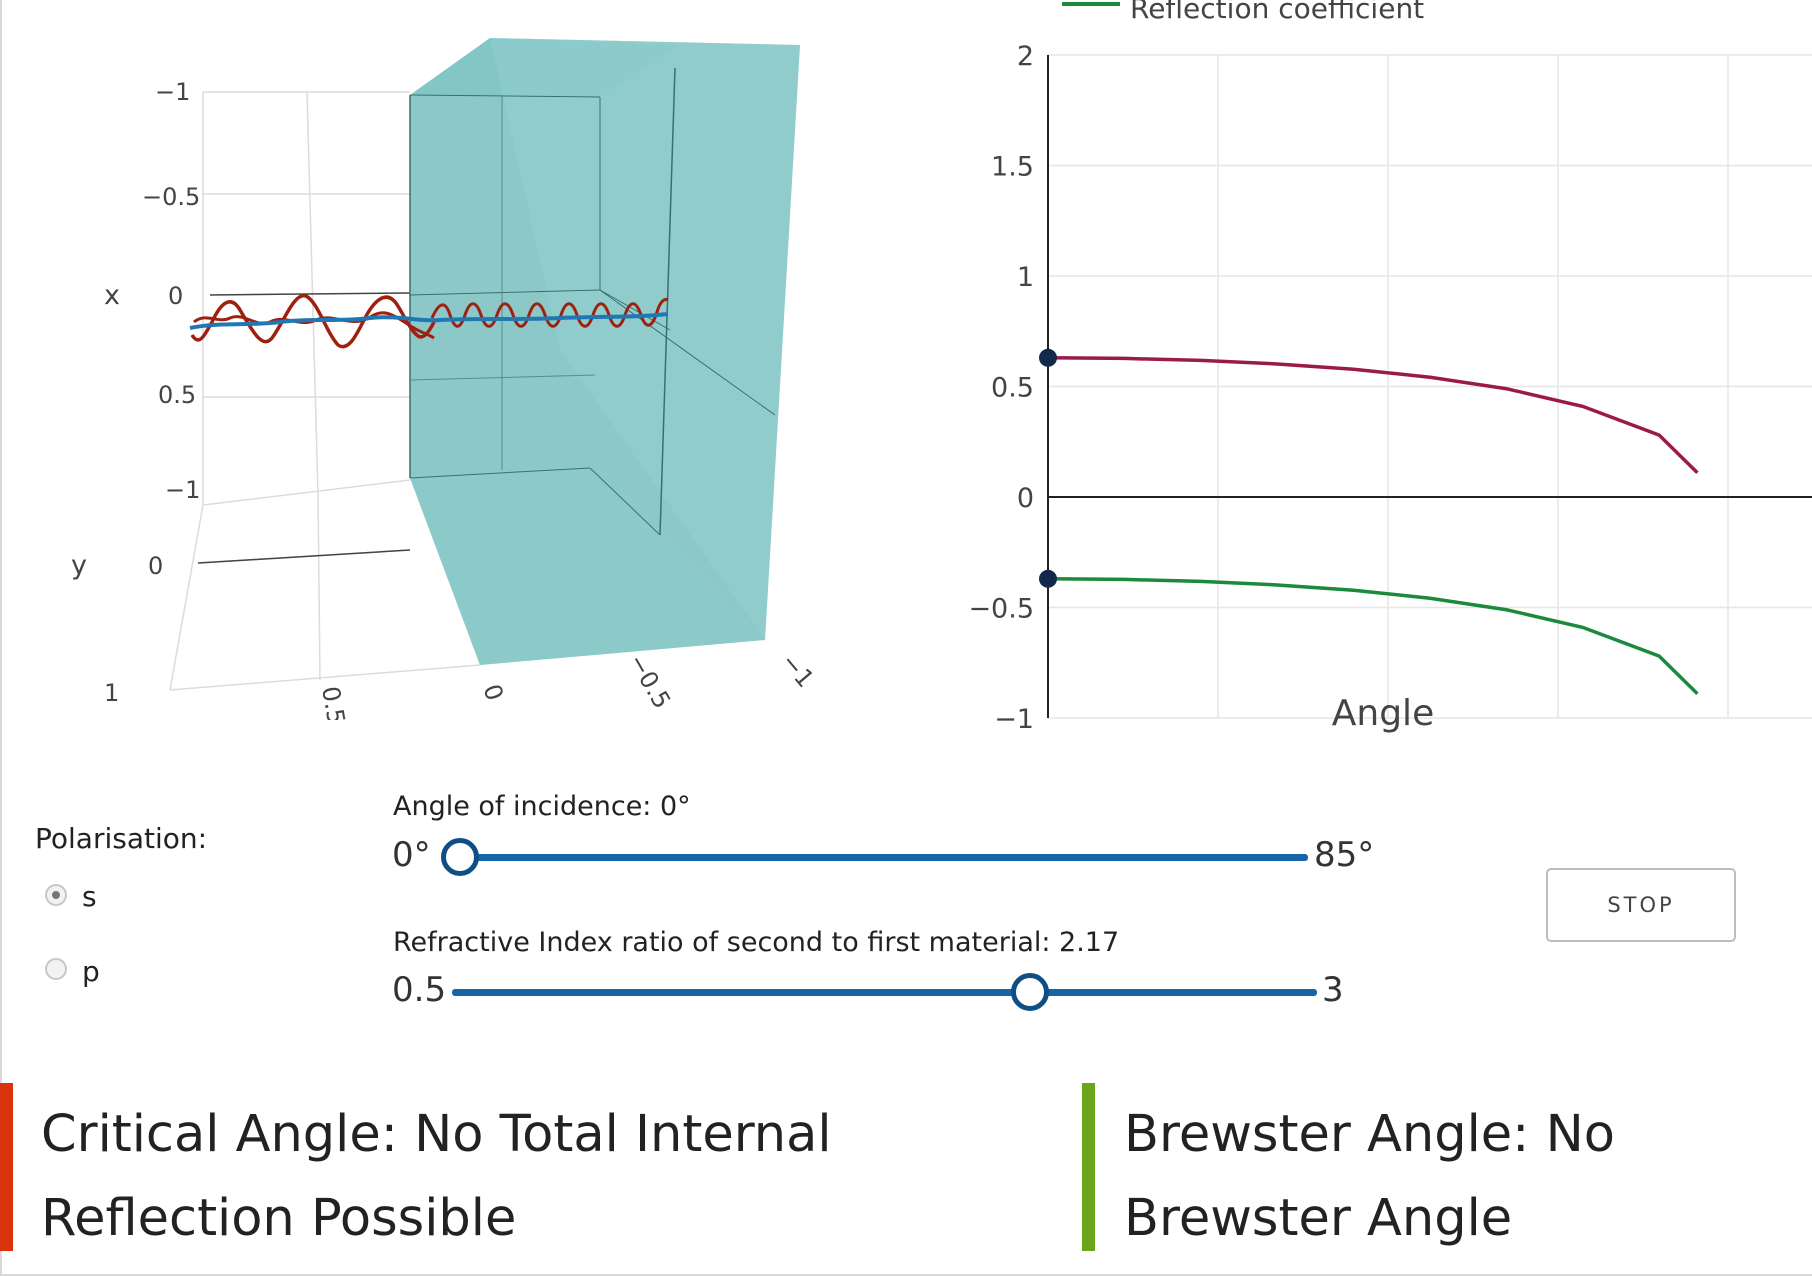 The width and height of the screenshot is (1812, 1276). I want to click on x-axis-title: x, so click(112, 295).